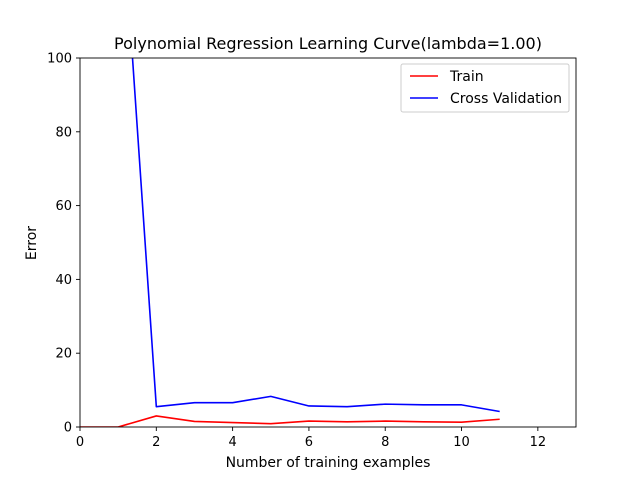  I want to click on legend: Train Cross Validation, so click(485, 88).